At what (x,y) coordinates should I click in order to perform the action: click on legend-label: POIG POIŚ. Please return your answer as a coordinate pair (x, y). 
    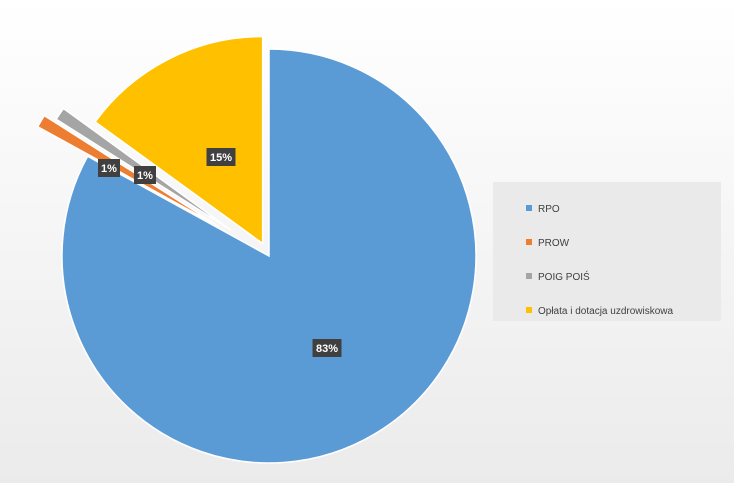
    Looking at the image, I should click on (564, 277).